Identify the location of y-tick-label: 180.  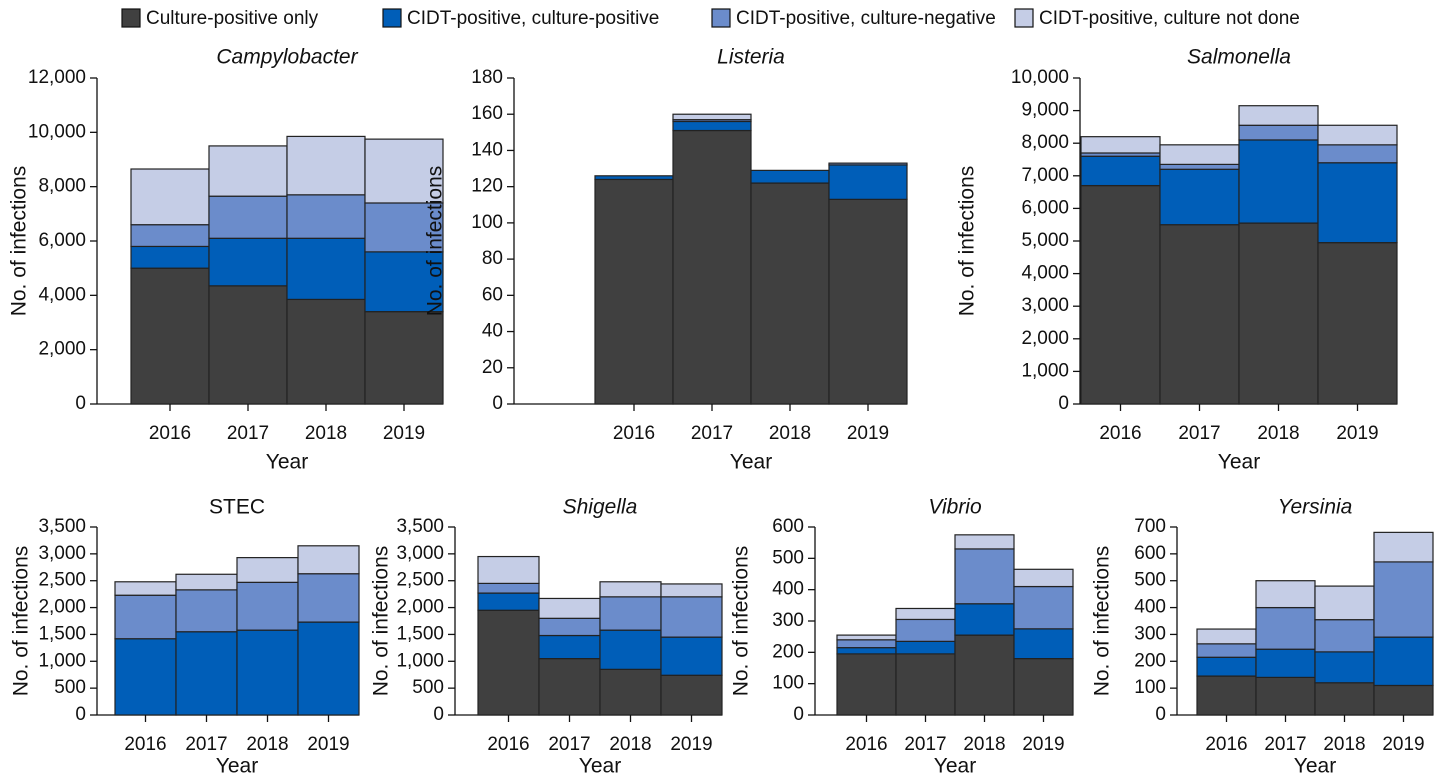
(487, 77).